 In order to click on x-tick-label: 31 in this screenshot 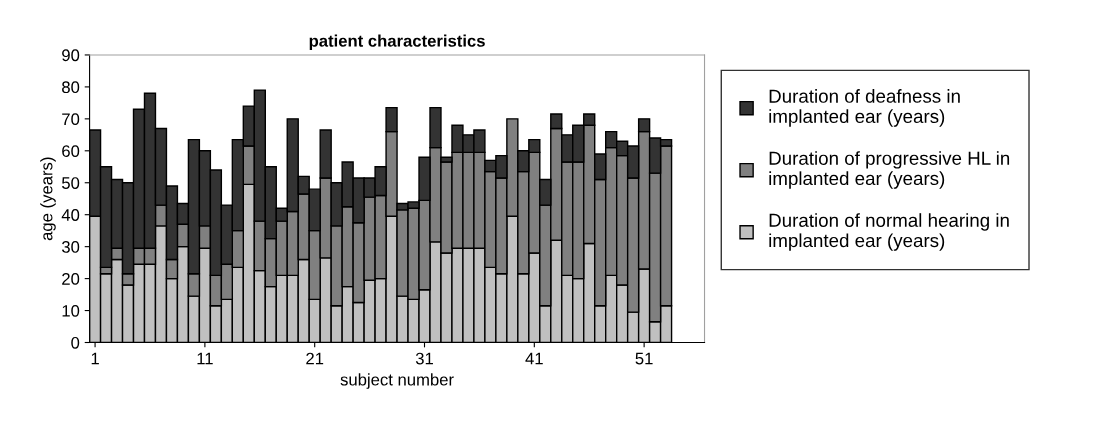, I will do `click(424, 358)`.